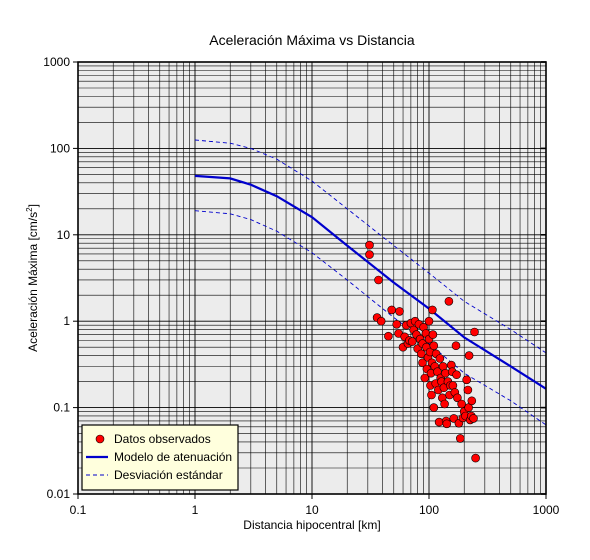  What do you see at coordinates (29, 209) in the screenshot?
I see `y-axis-label-superscript: 2` at bounding box center [29, 209].